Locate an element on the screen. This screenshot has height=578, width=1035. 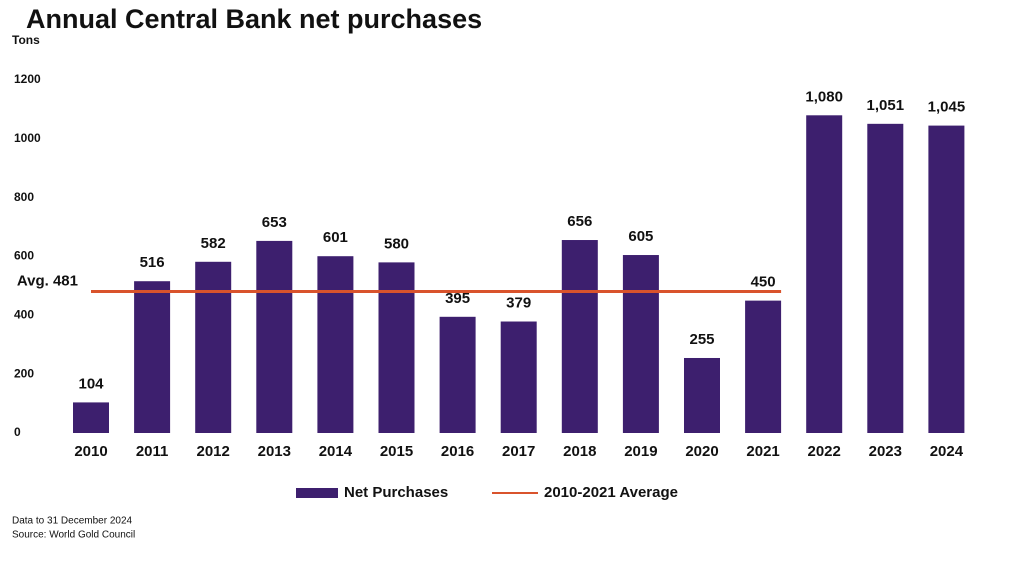
x-tick-label: 2014 is located at coordinates (336, 451).